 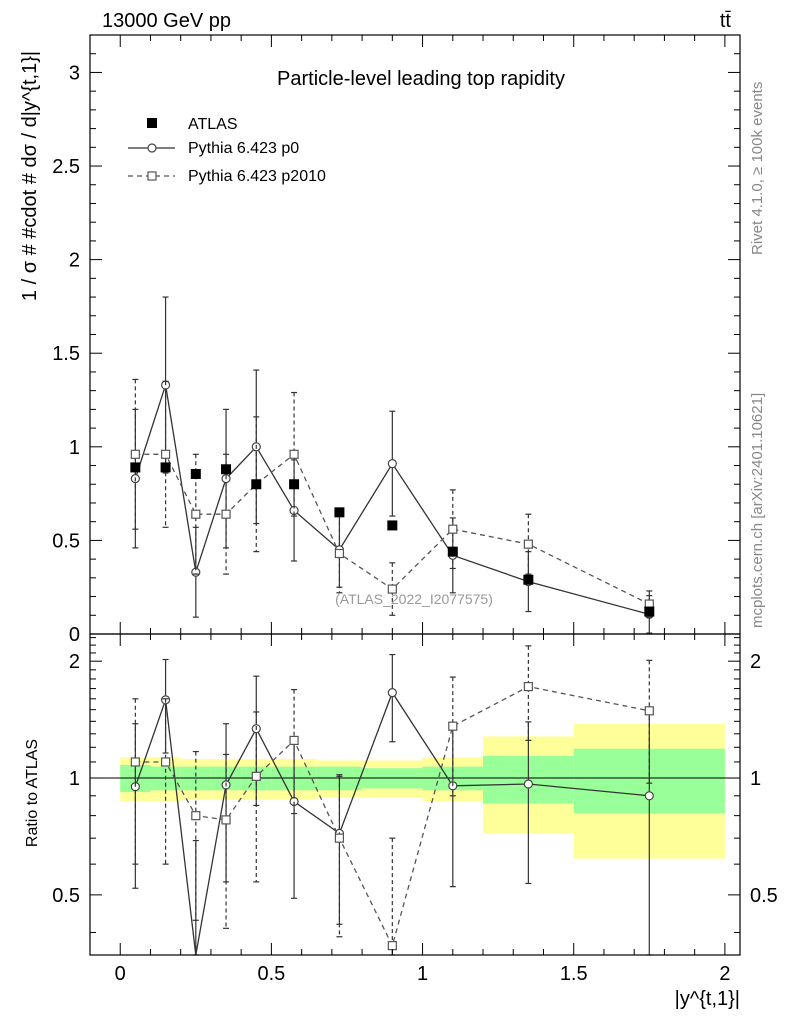 What do you see at coordinates (757, 168) in the screenshot?
I see `rivet-label: Rivet 4.1.0, ≥ 100k events` at bounding box center [757, 168].